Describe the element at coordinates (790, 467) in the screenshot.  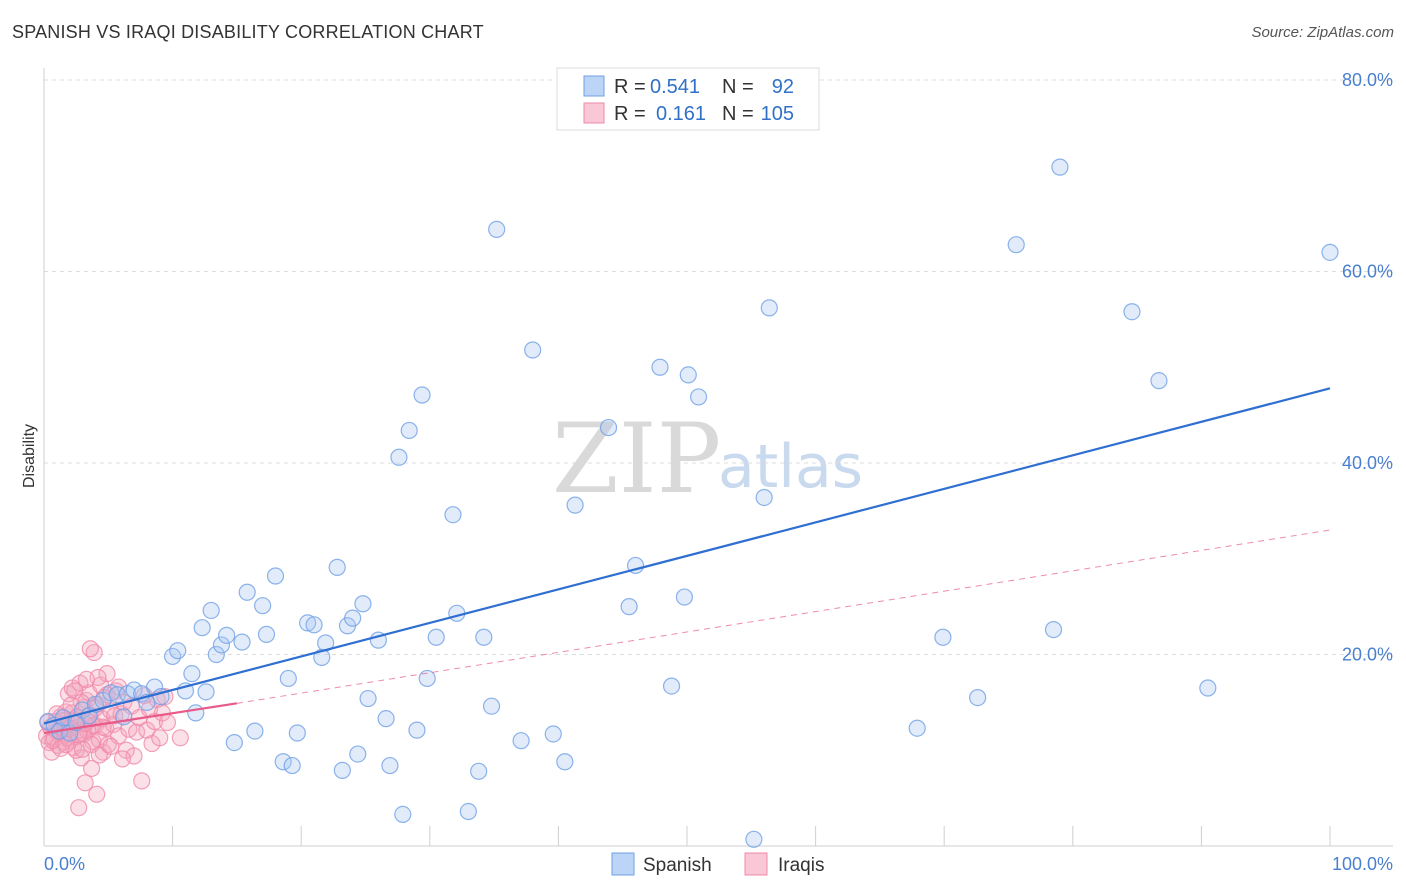
I see `watermark-atlas: atlas` at that location.